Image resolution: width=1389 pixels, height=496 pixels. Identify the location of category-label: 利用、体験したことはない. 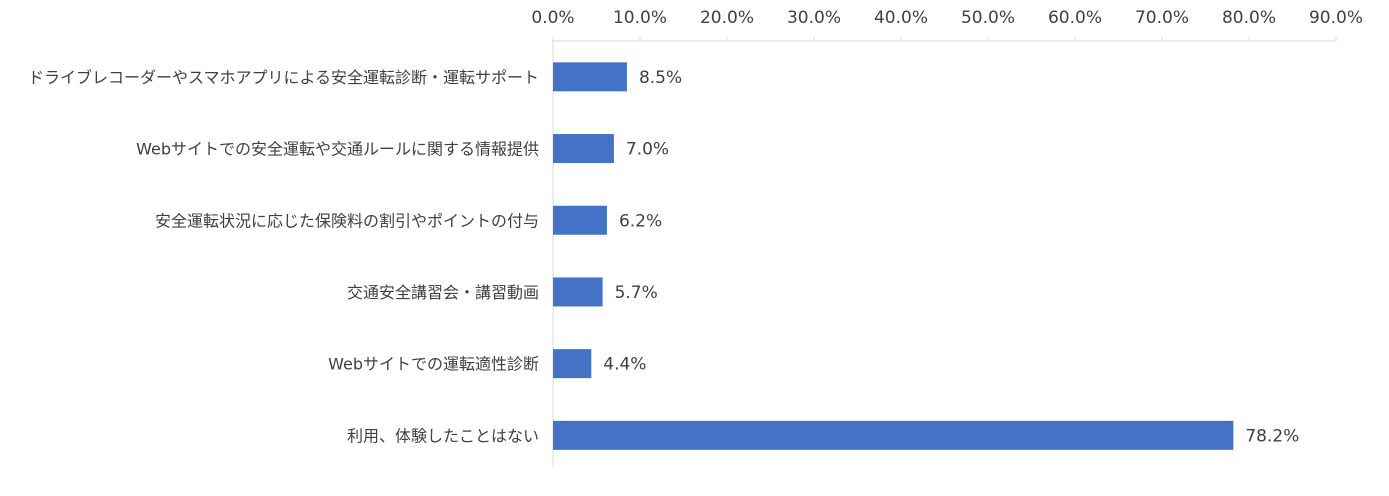
(443, 435).